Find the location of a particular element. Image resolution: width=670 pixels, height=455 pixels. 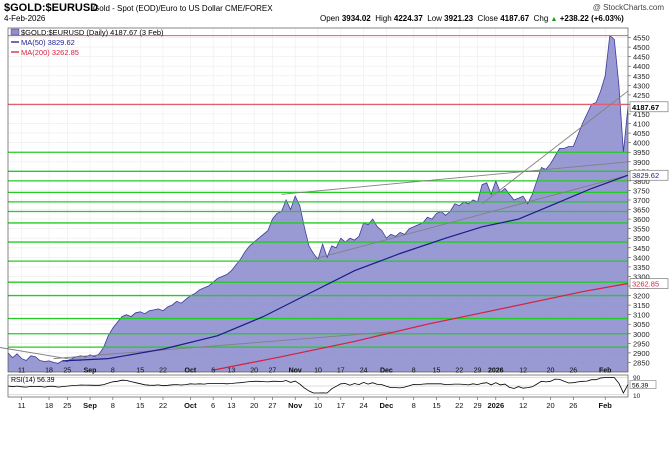

rsi-value-tag: 56.39 is located at coordinates (640, 386).